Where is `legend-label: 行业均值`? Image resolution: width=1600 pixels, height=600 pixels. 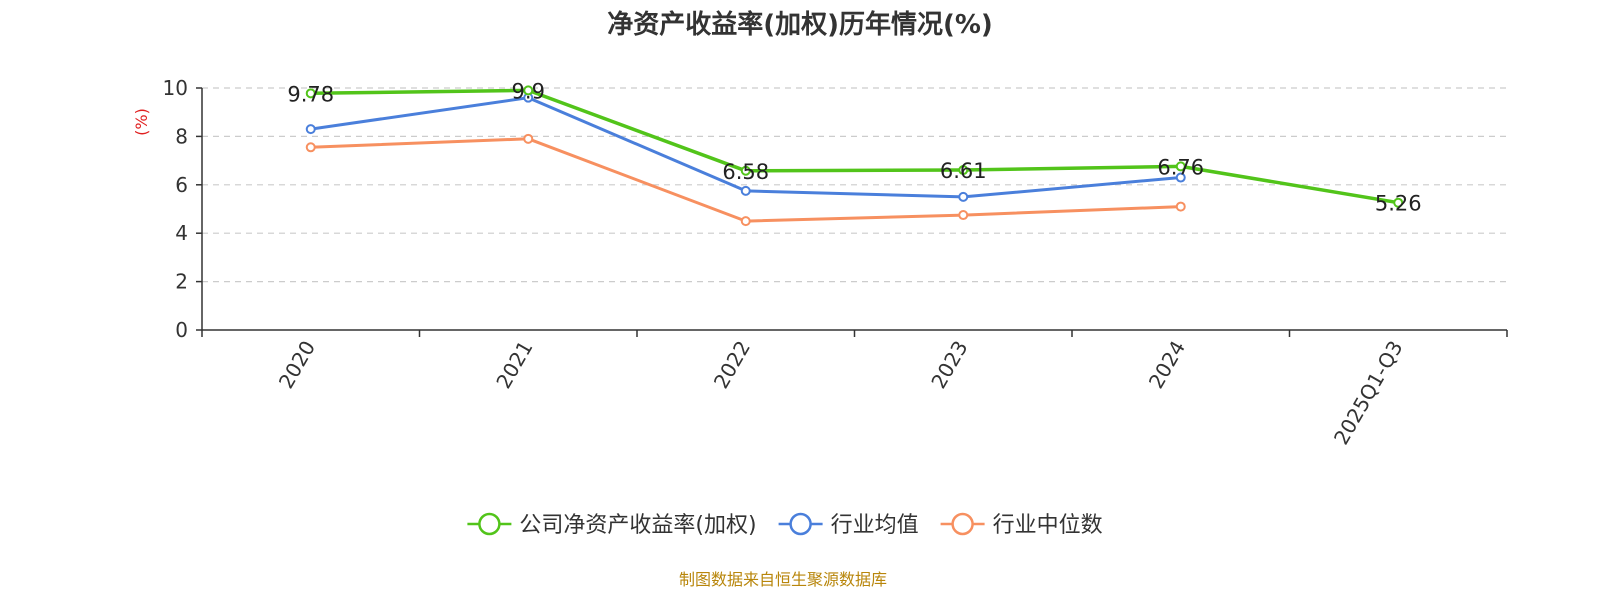
legend-label: 行业均值 is located at coordinates (875, 525).